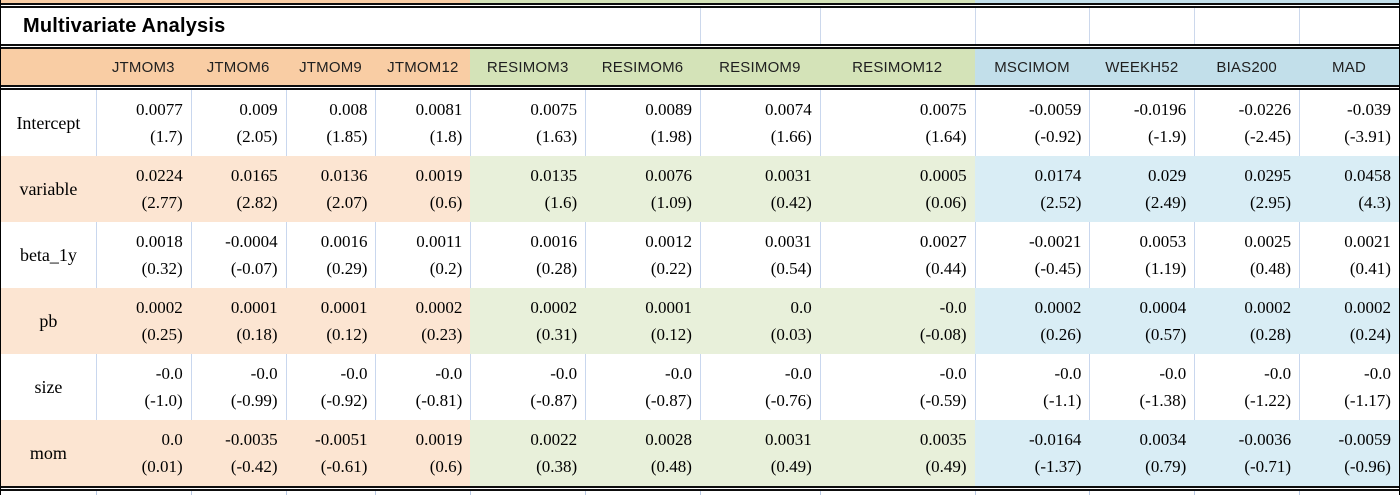  Describe the element at coordinates (946, 268) in the screenshot. I see `t-statistic: (0.44)` at that location.